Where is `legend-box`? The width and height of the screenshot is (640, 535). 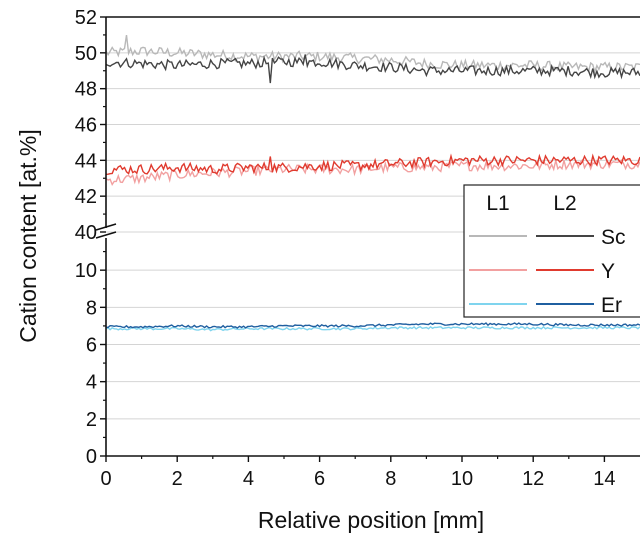 legend-box is located at coordinates (551, 251).